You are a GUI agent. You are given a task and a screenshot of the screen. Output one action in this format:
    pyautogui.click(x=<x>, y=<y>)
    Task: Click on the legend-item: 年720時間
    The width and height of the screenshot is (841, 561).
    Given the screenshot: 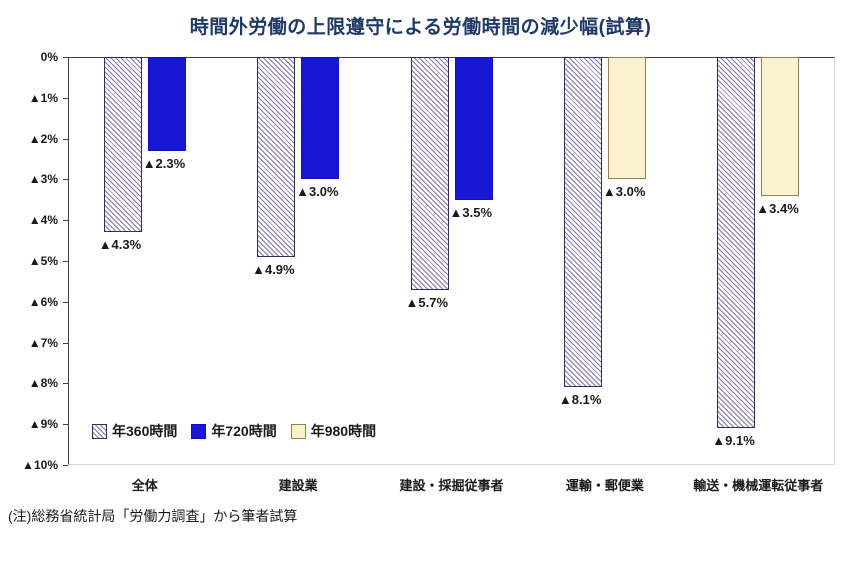 What is the action you would take?
    pyautogui.click(x=234, y=431)
    